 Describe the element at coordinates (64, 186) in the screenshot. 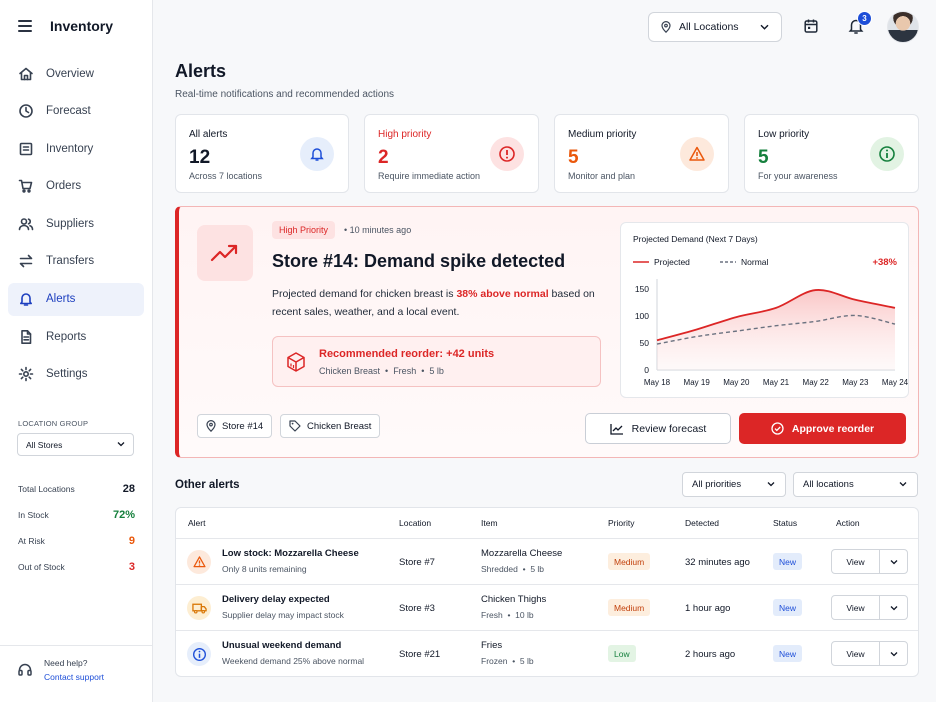

I see `sidebar-item-label: Orders` at that location.